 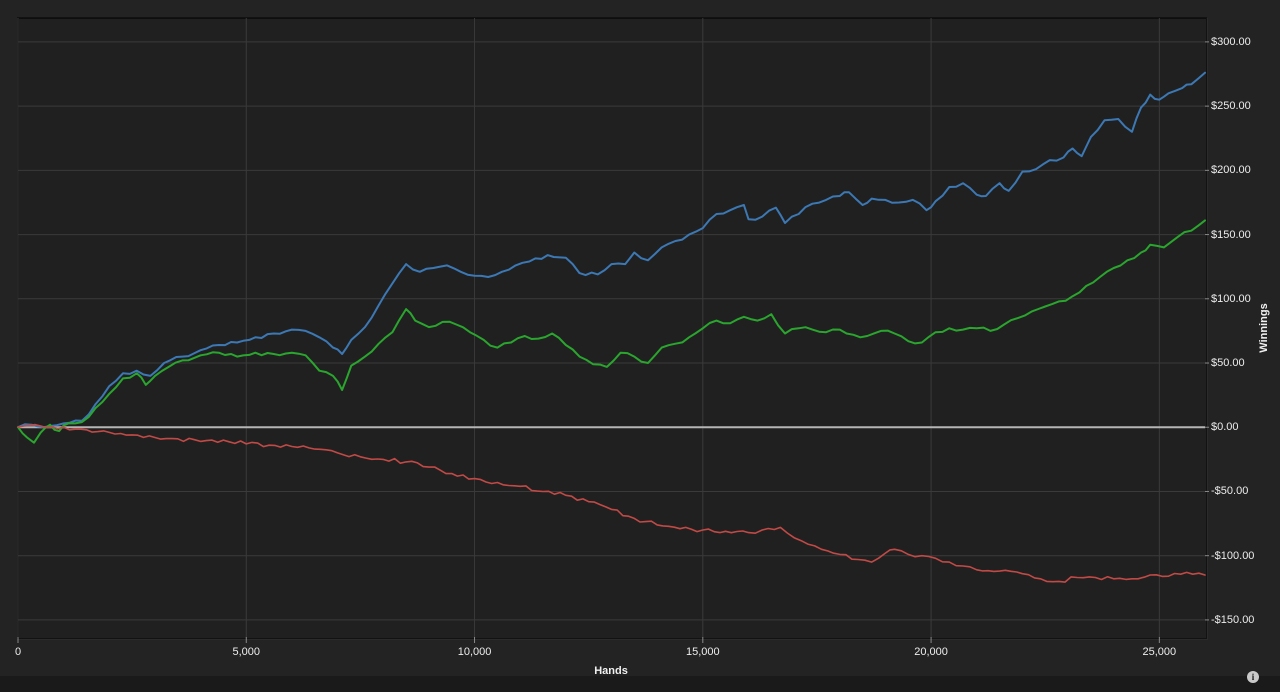 I want to click on y-tick-label: $250.00, so click(x=1231, y=106).